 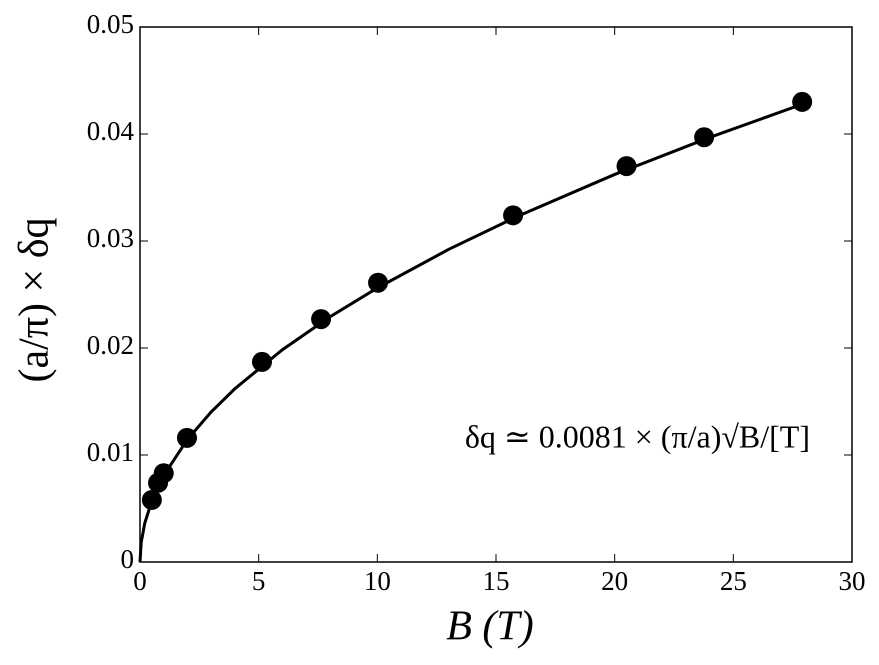 What do you see at coordinates (496, 581) in the screenshot?
I see `x-tick-label: 15` at bounding box center [496, 581].